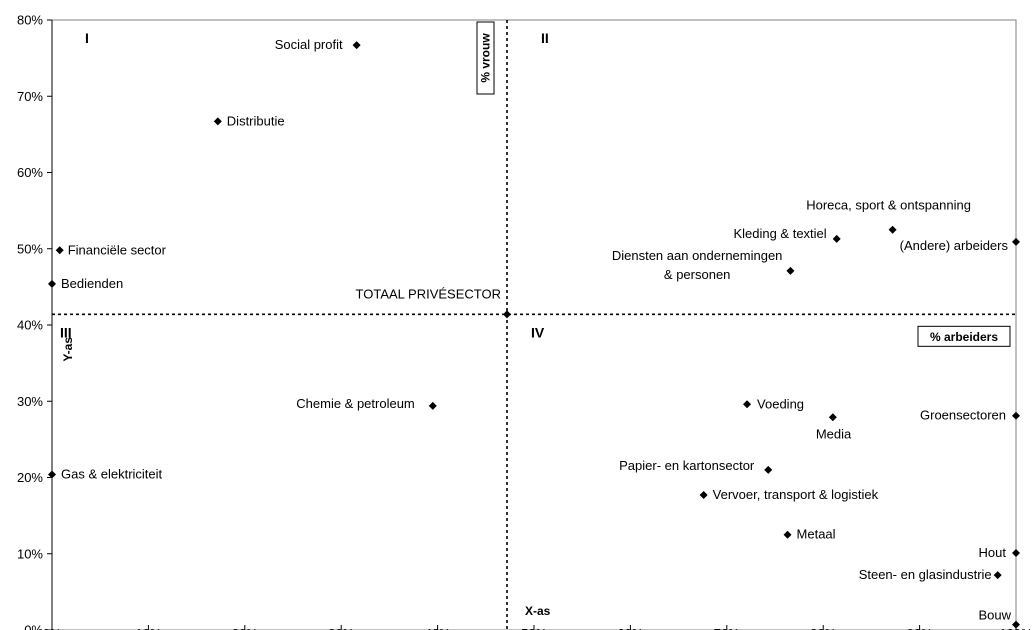  I want to click on quadrant-label-iii: III, so click(66, 332).